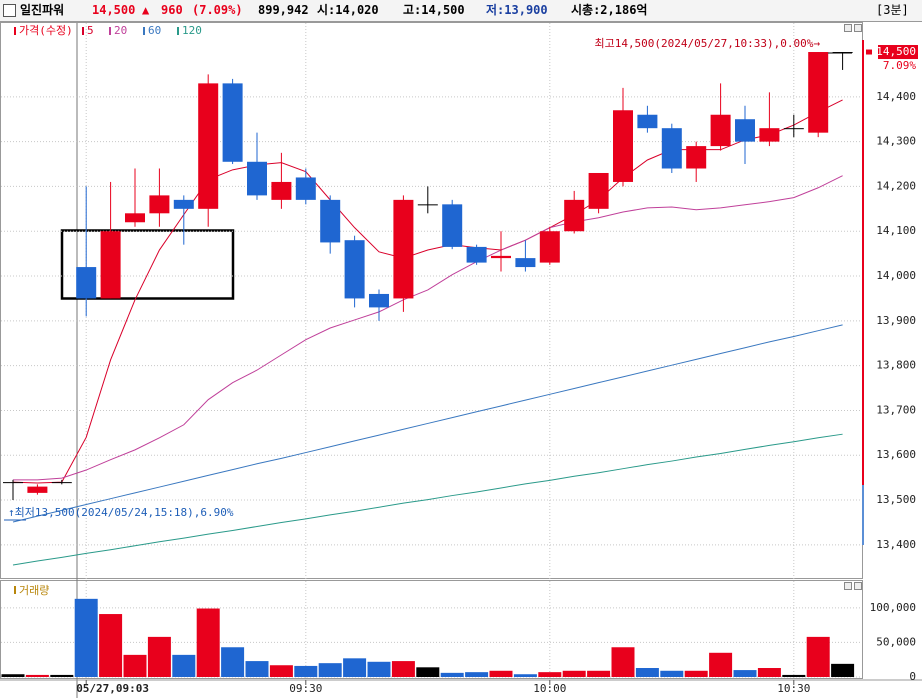 The image size is (922, 700). I want to click on x-tick-label: 09:30, so click(305, 688).